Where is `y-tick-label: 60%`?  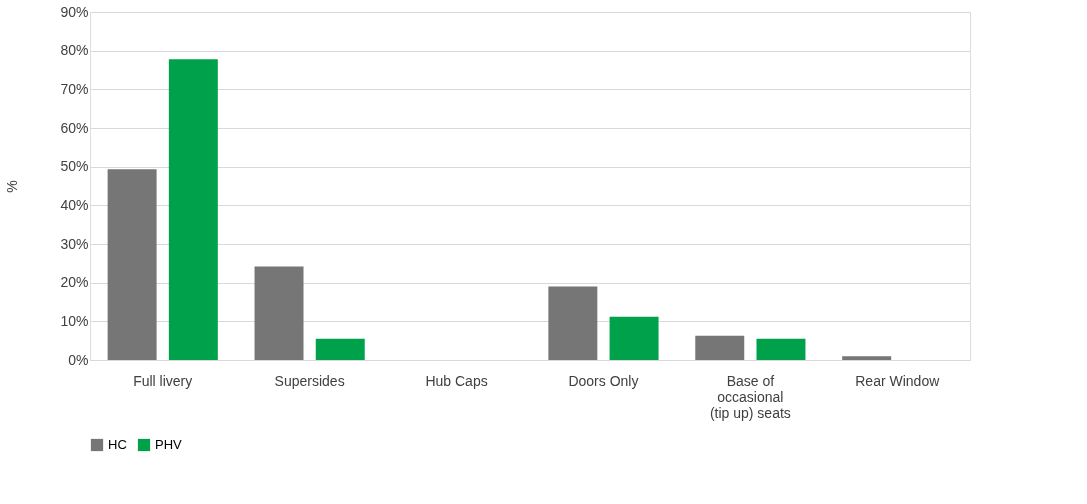 y-tick-label: 60% is located at coordinates (74, 127).